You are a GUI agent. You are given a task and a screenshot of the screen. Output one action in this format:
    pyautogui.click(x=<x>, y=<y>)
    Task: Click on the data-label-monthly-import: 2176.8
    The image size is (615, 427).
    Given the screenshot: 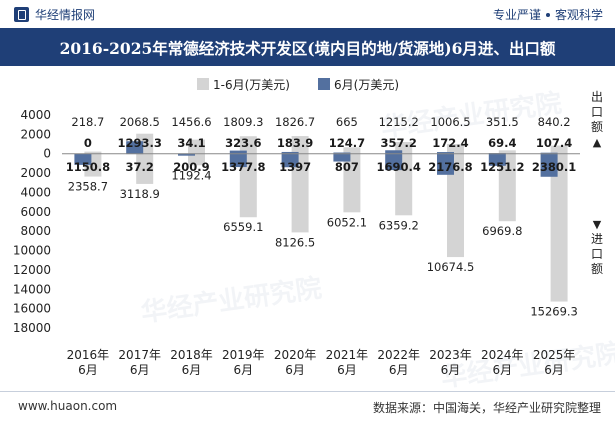 What is the action you would take?
    pyautogui.click(x=450, y=167)
    